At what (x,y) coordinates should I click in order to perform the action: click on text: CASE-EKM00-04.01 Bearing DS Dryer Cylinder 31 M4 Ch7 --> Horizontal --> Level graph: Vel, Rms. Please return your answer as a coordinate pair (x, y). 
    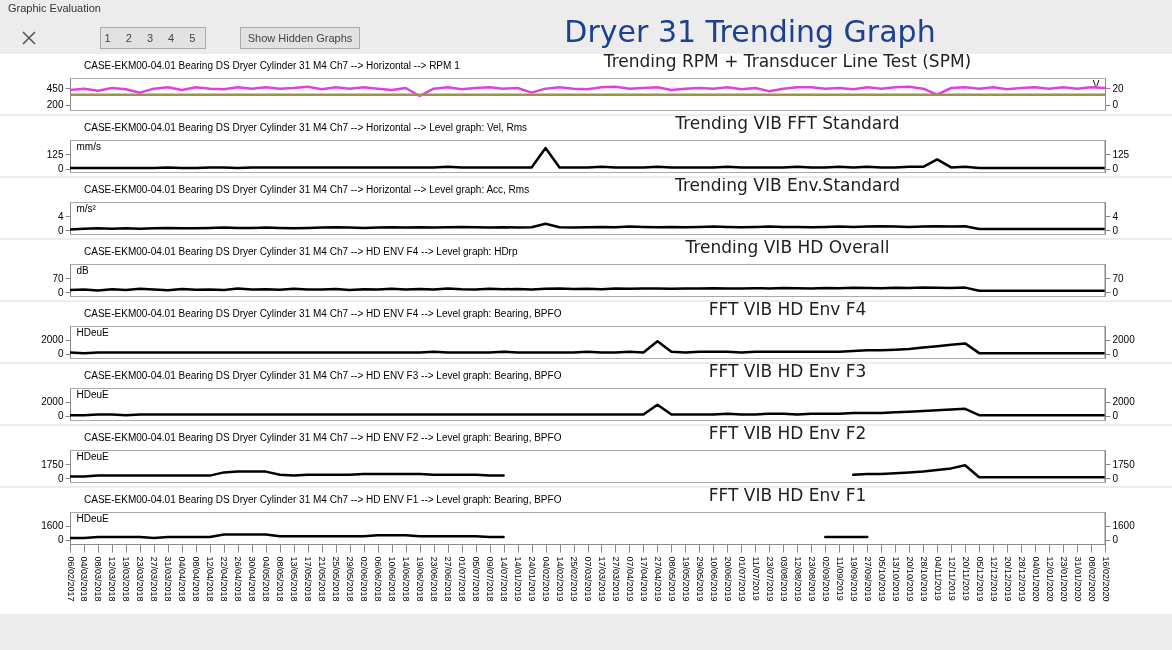
    Looking at the image, I should click on (305, 127).